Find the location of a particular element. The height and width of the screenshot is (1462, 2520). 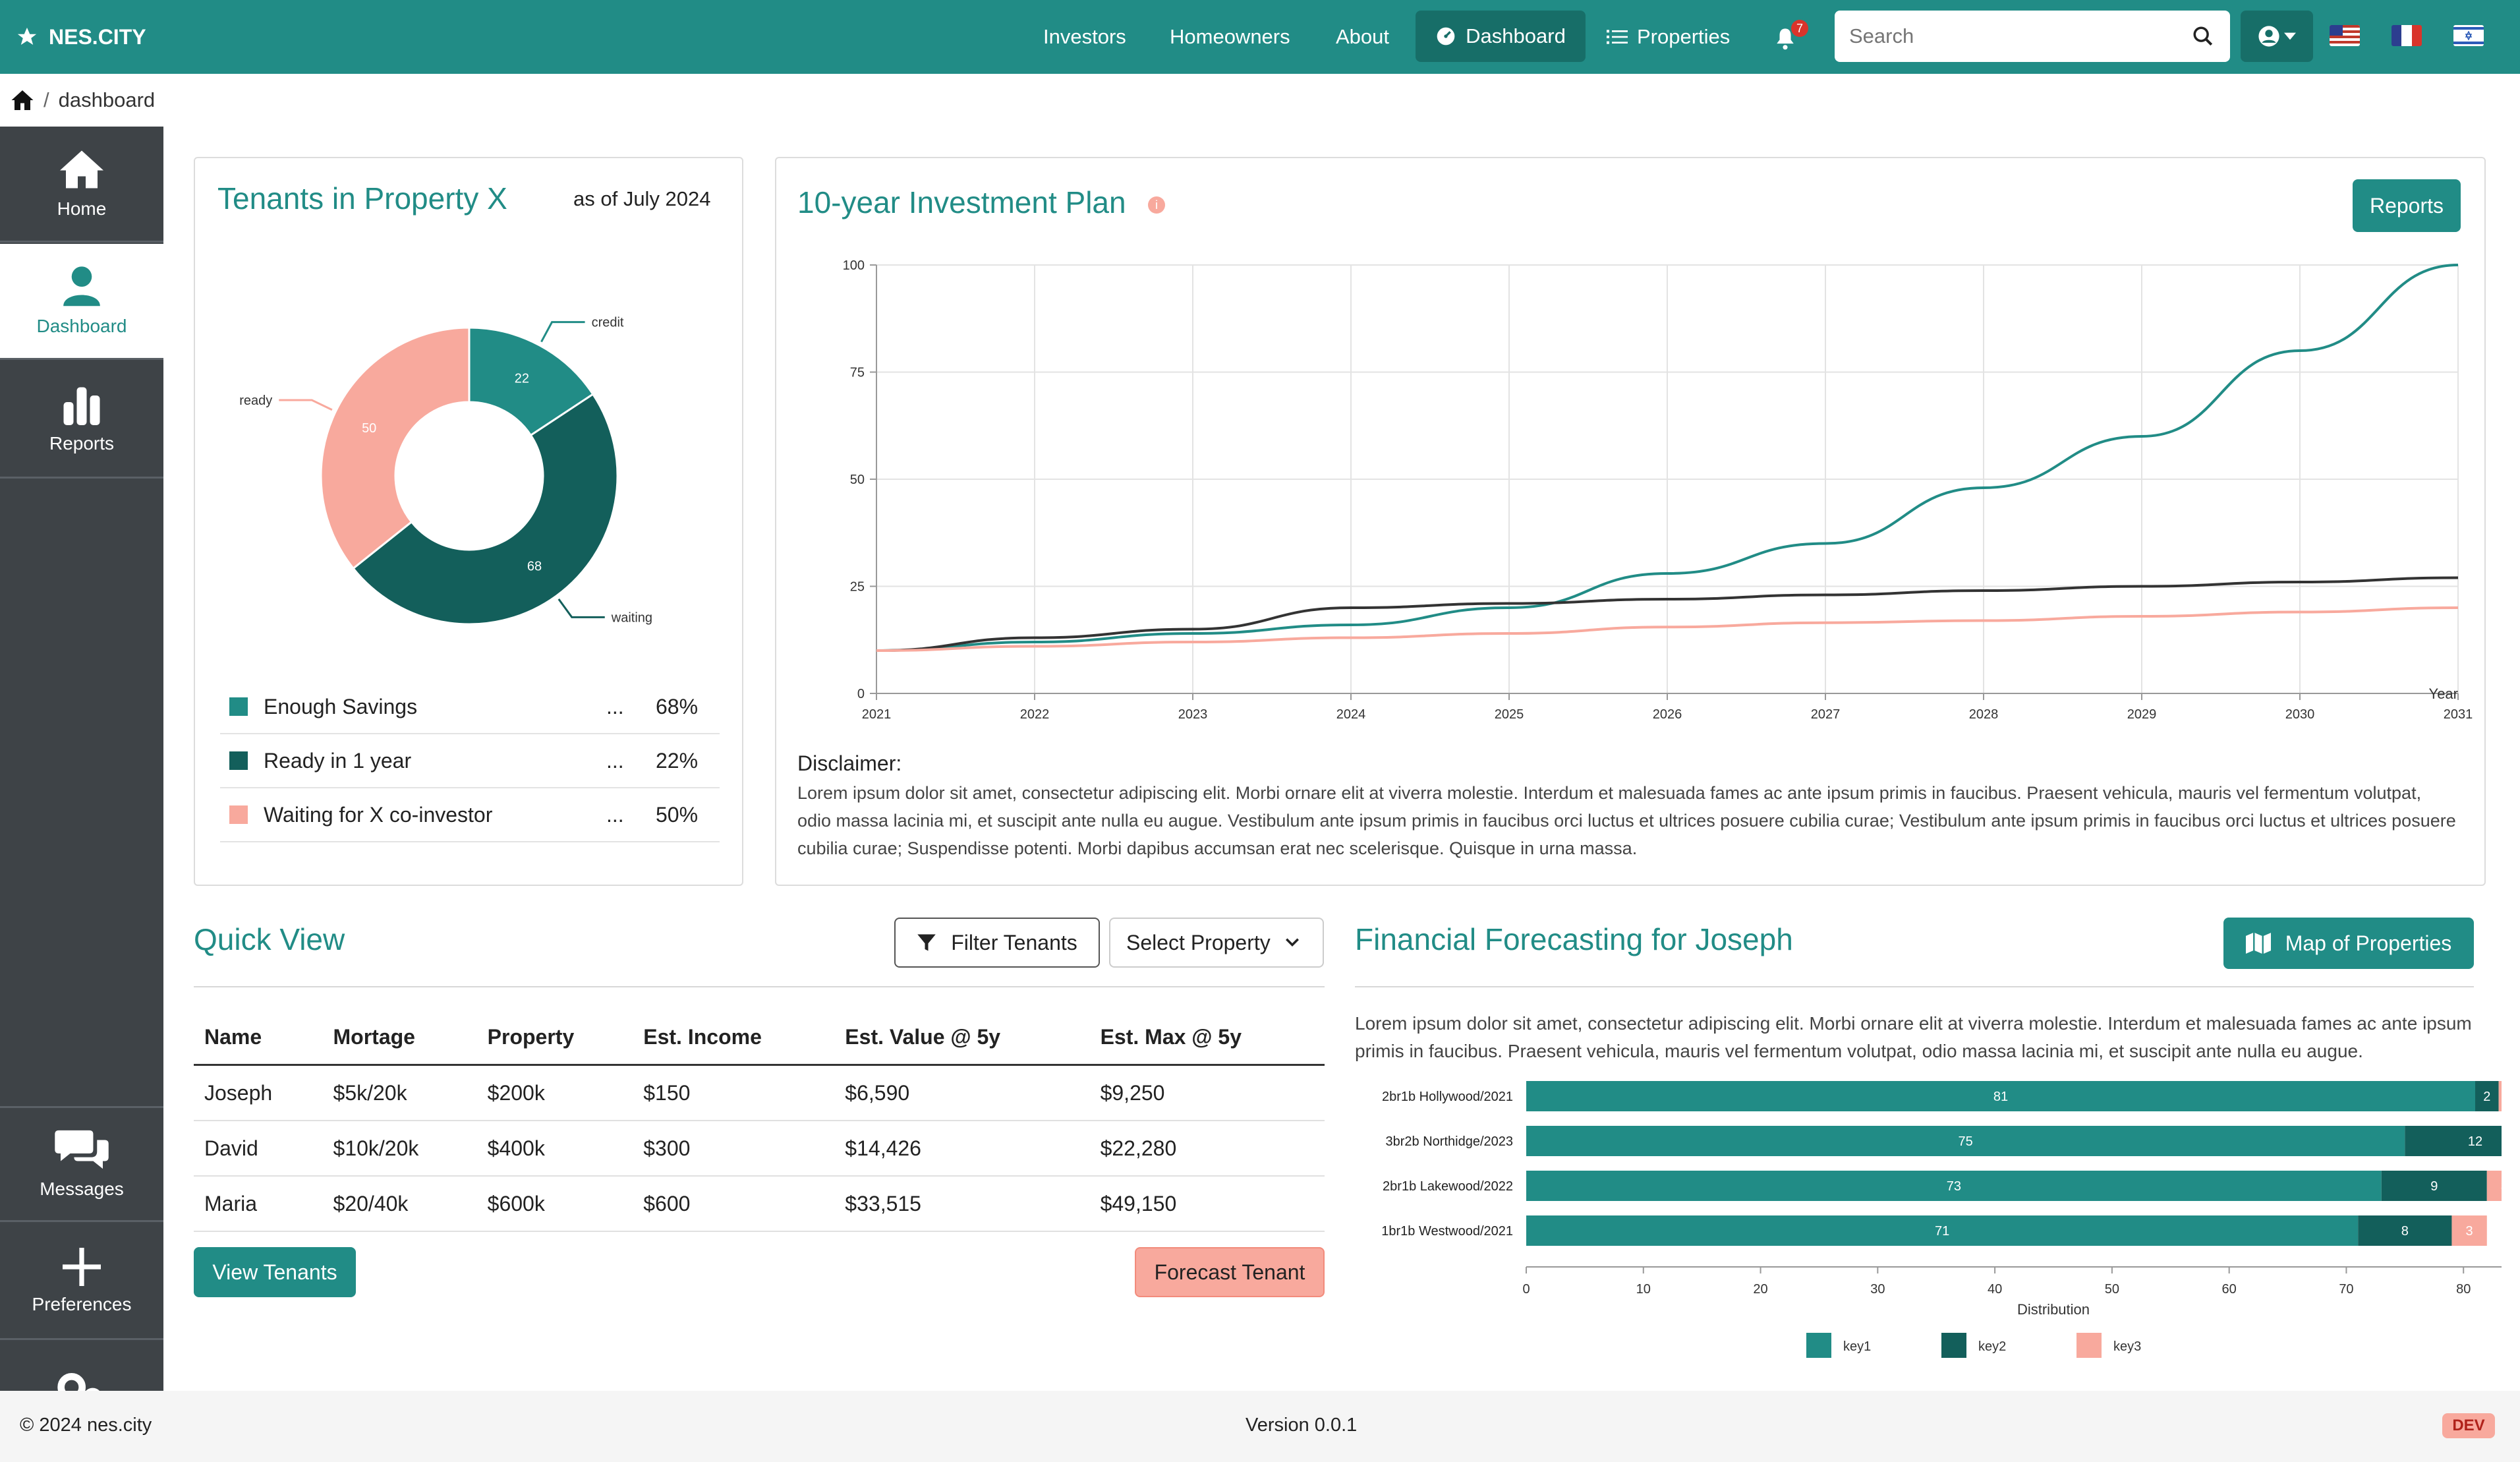

category-label: 3br2b Northidge/2023 is located at coordinates (1449, 1141).